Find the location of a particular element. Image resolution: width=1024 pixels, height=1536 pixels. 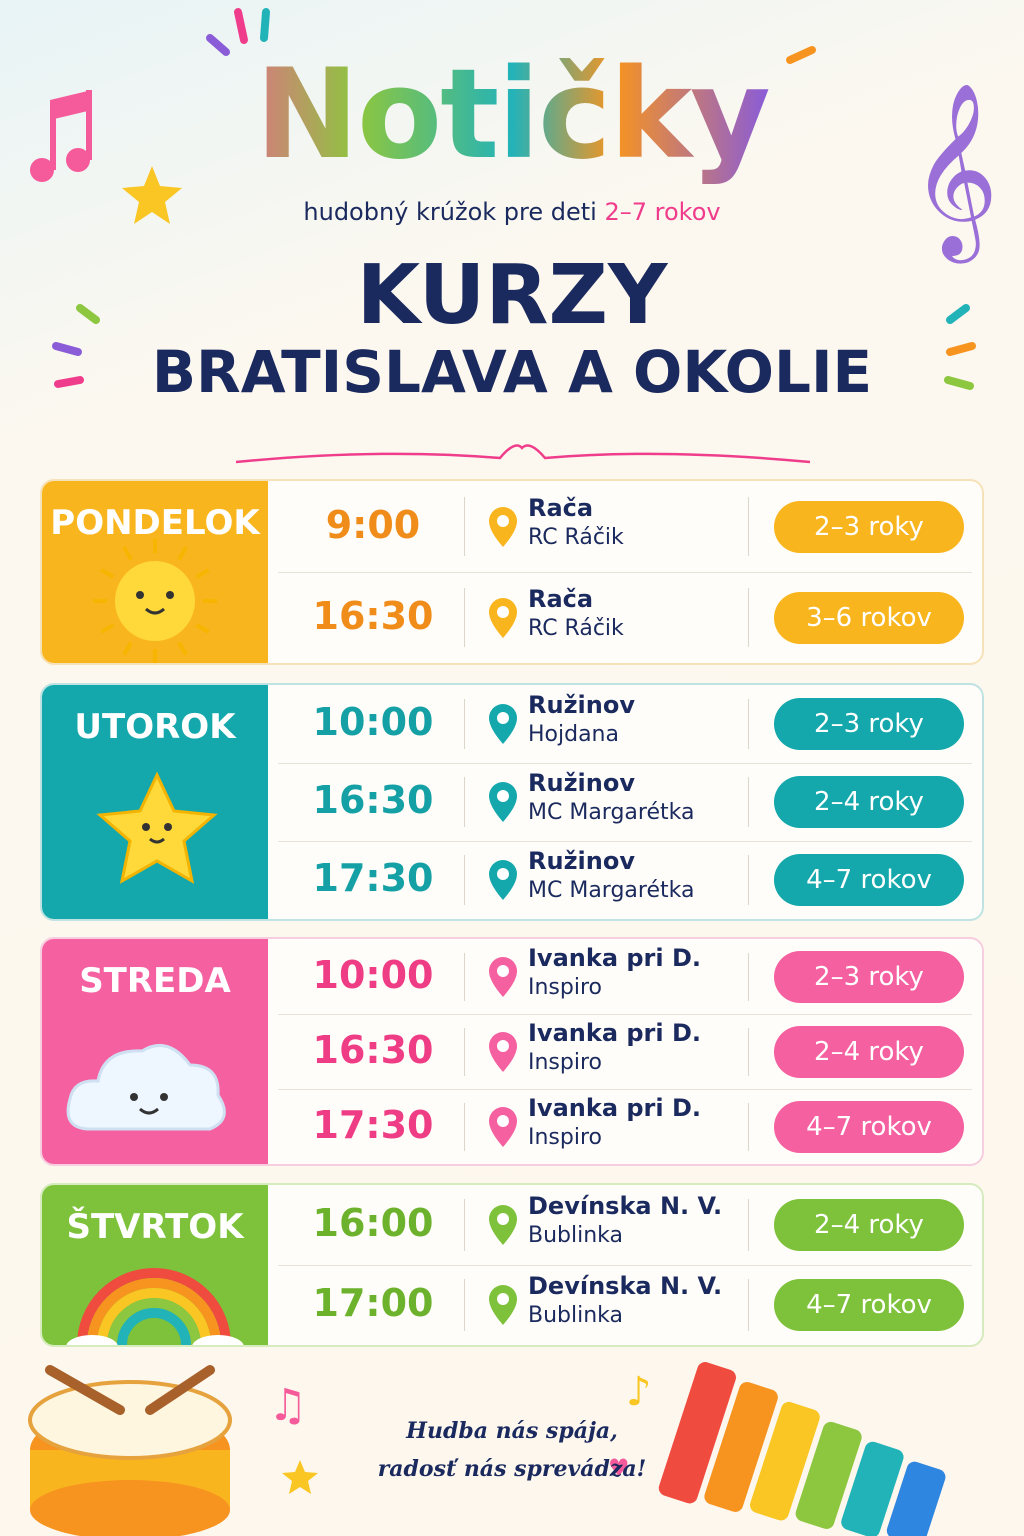

day-panel: PONDELOK is located at coordinates (155, 572).